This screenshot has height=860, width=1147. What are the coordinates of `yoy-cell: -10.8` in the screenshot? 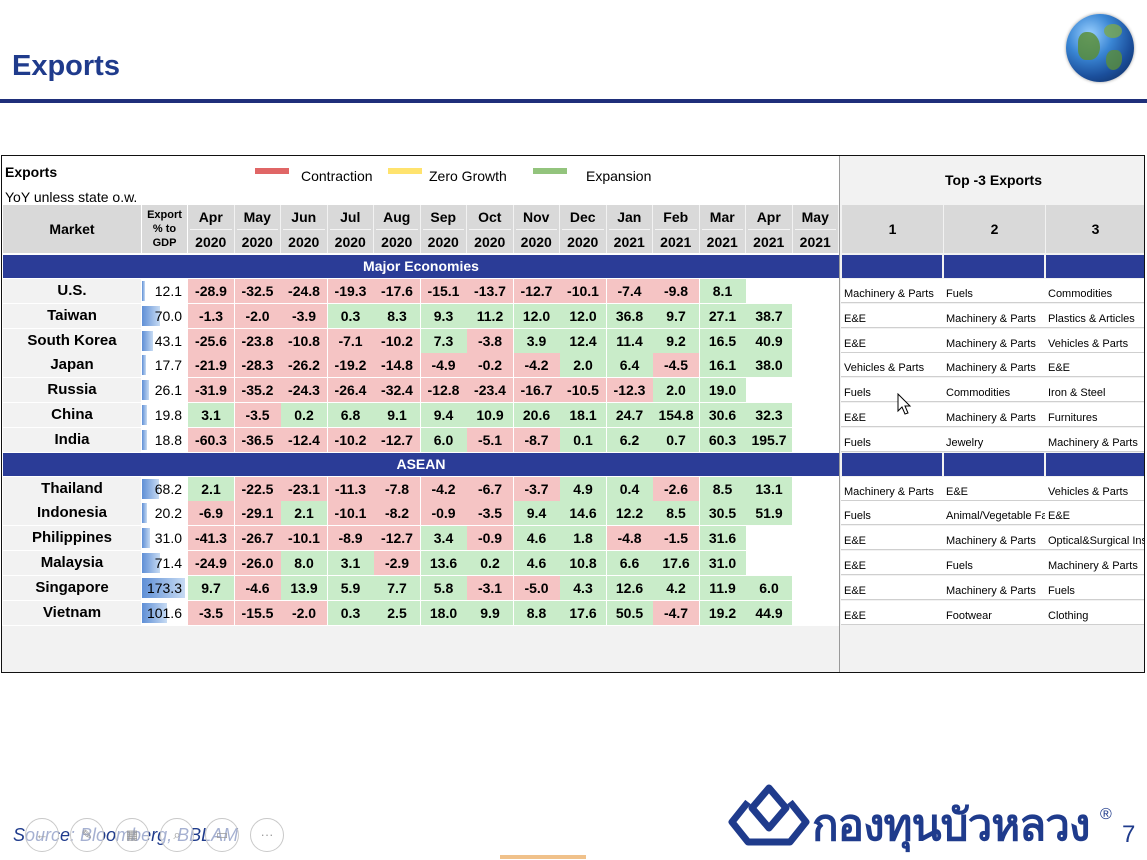 It's located at (304, 340).